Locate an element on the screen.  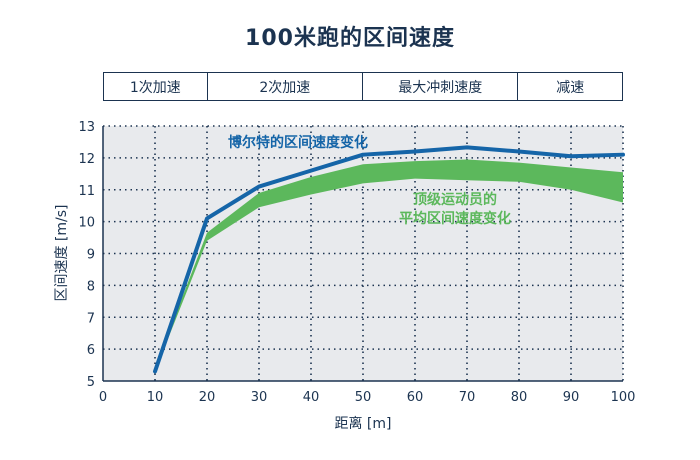
y-axis-label: 区间速度 [m/s] is located at coordinates (62, 252).